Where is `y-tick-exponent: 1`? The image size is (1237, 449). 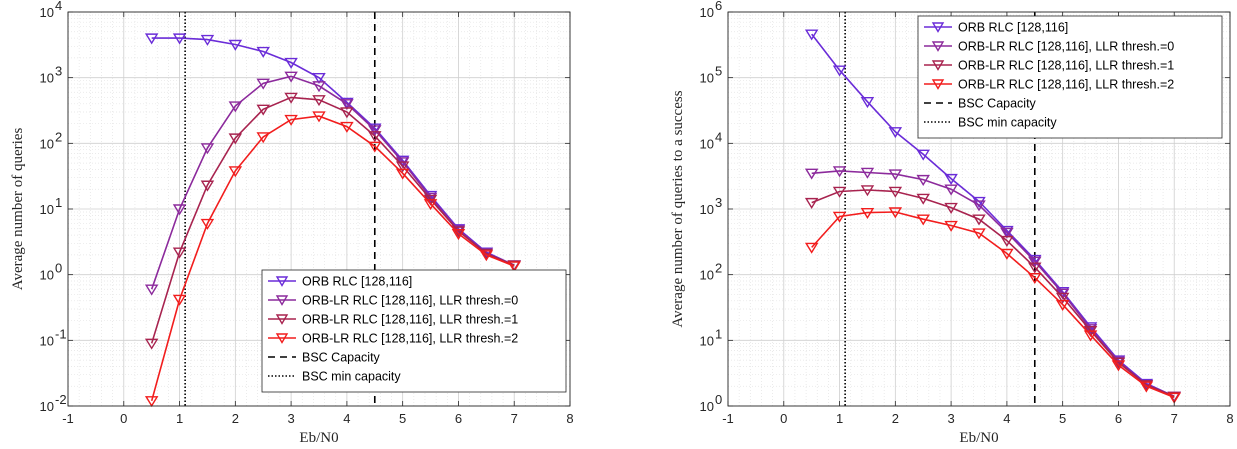 y-tick-exponent: 1 is located at coordinates (718, 333).